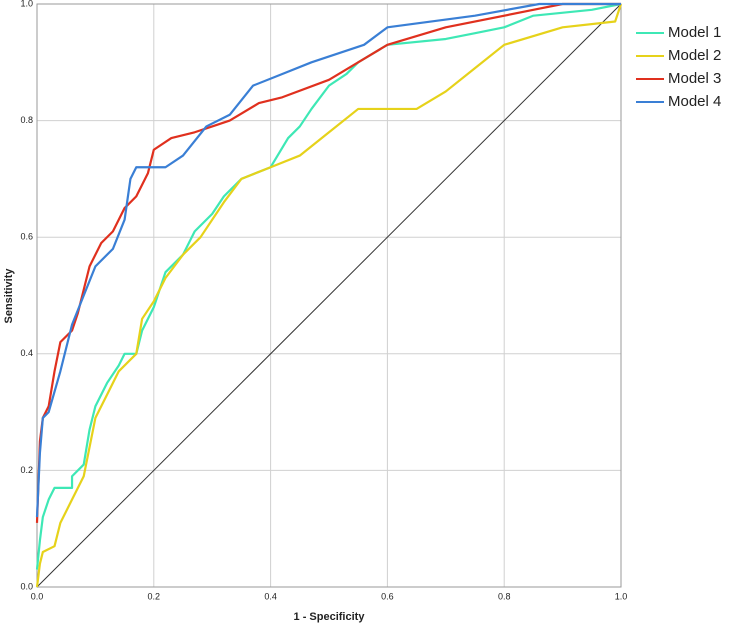 Image resolution: width=739 pixels, height=625 pixels. What do you see at coordinates (621, 596) in the screenshot?
I see `x-tick-label: 1.0` at bounding box center [621, 596].